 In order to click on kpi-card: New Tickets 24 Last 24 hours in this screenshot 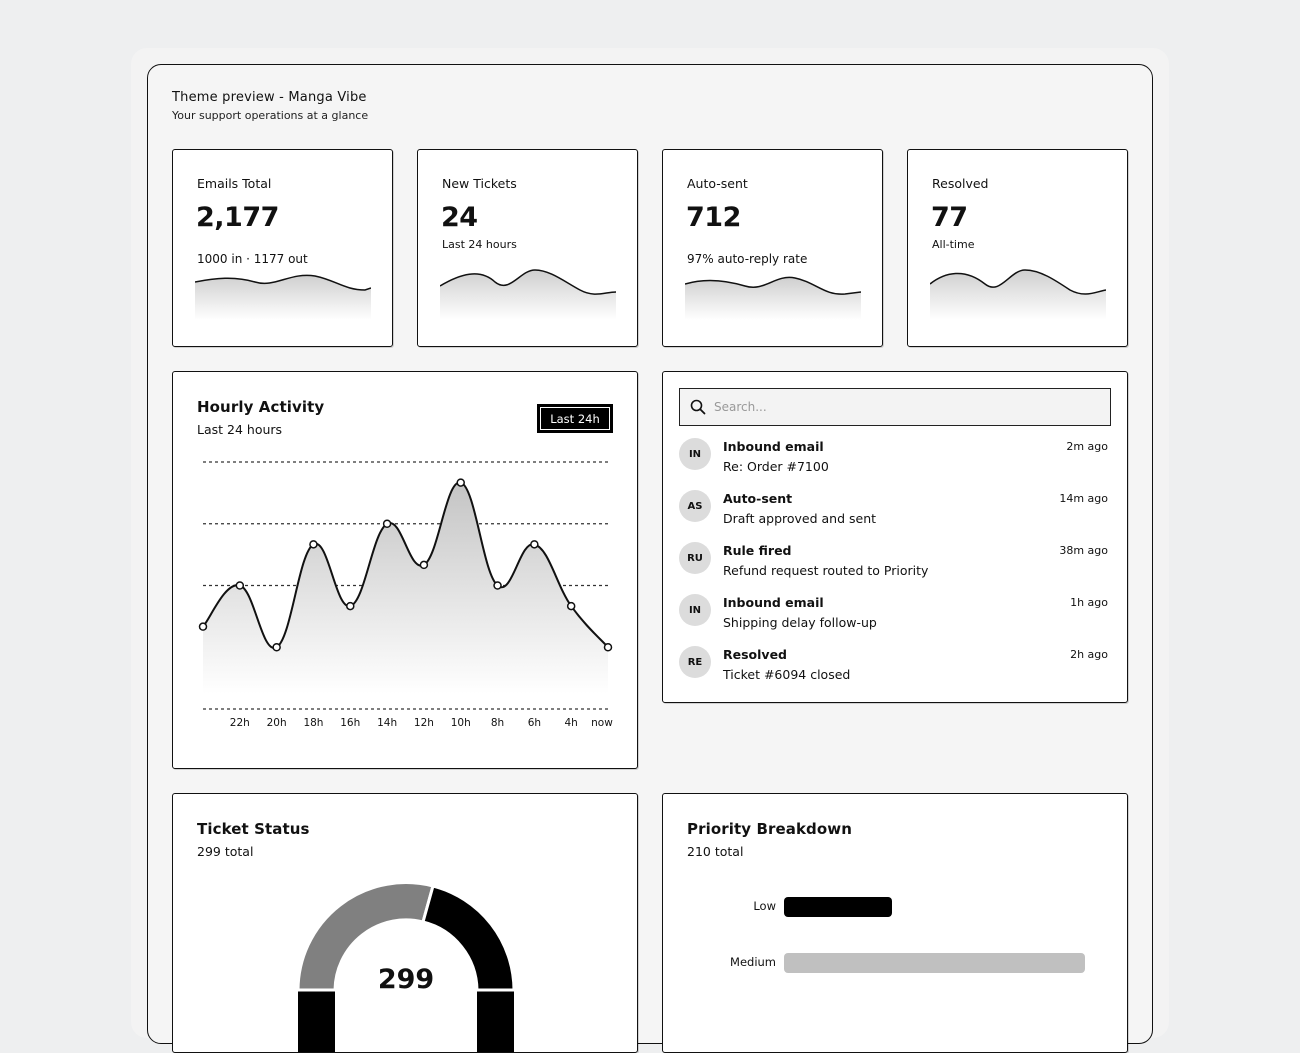, I will do `click(527, 248)`.